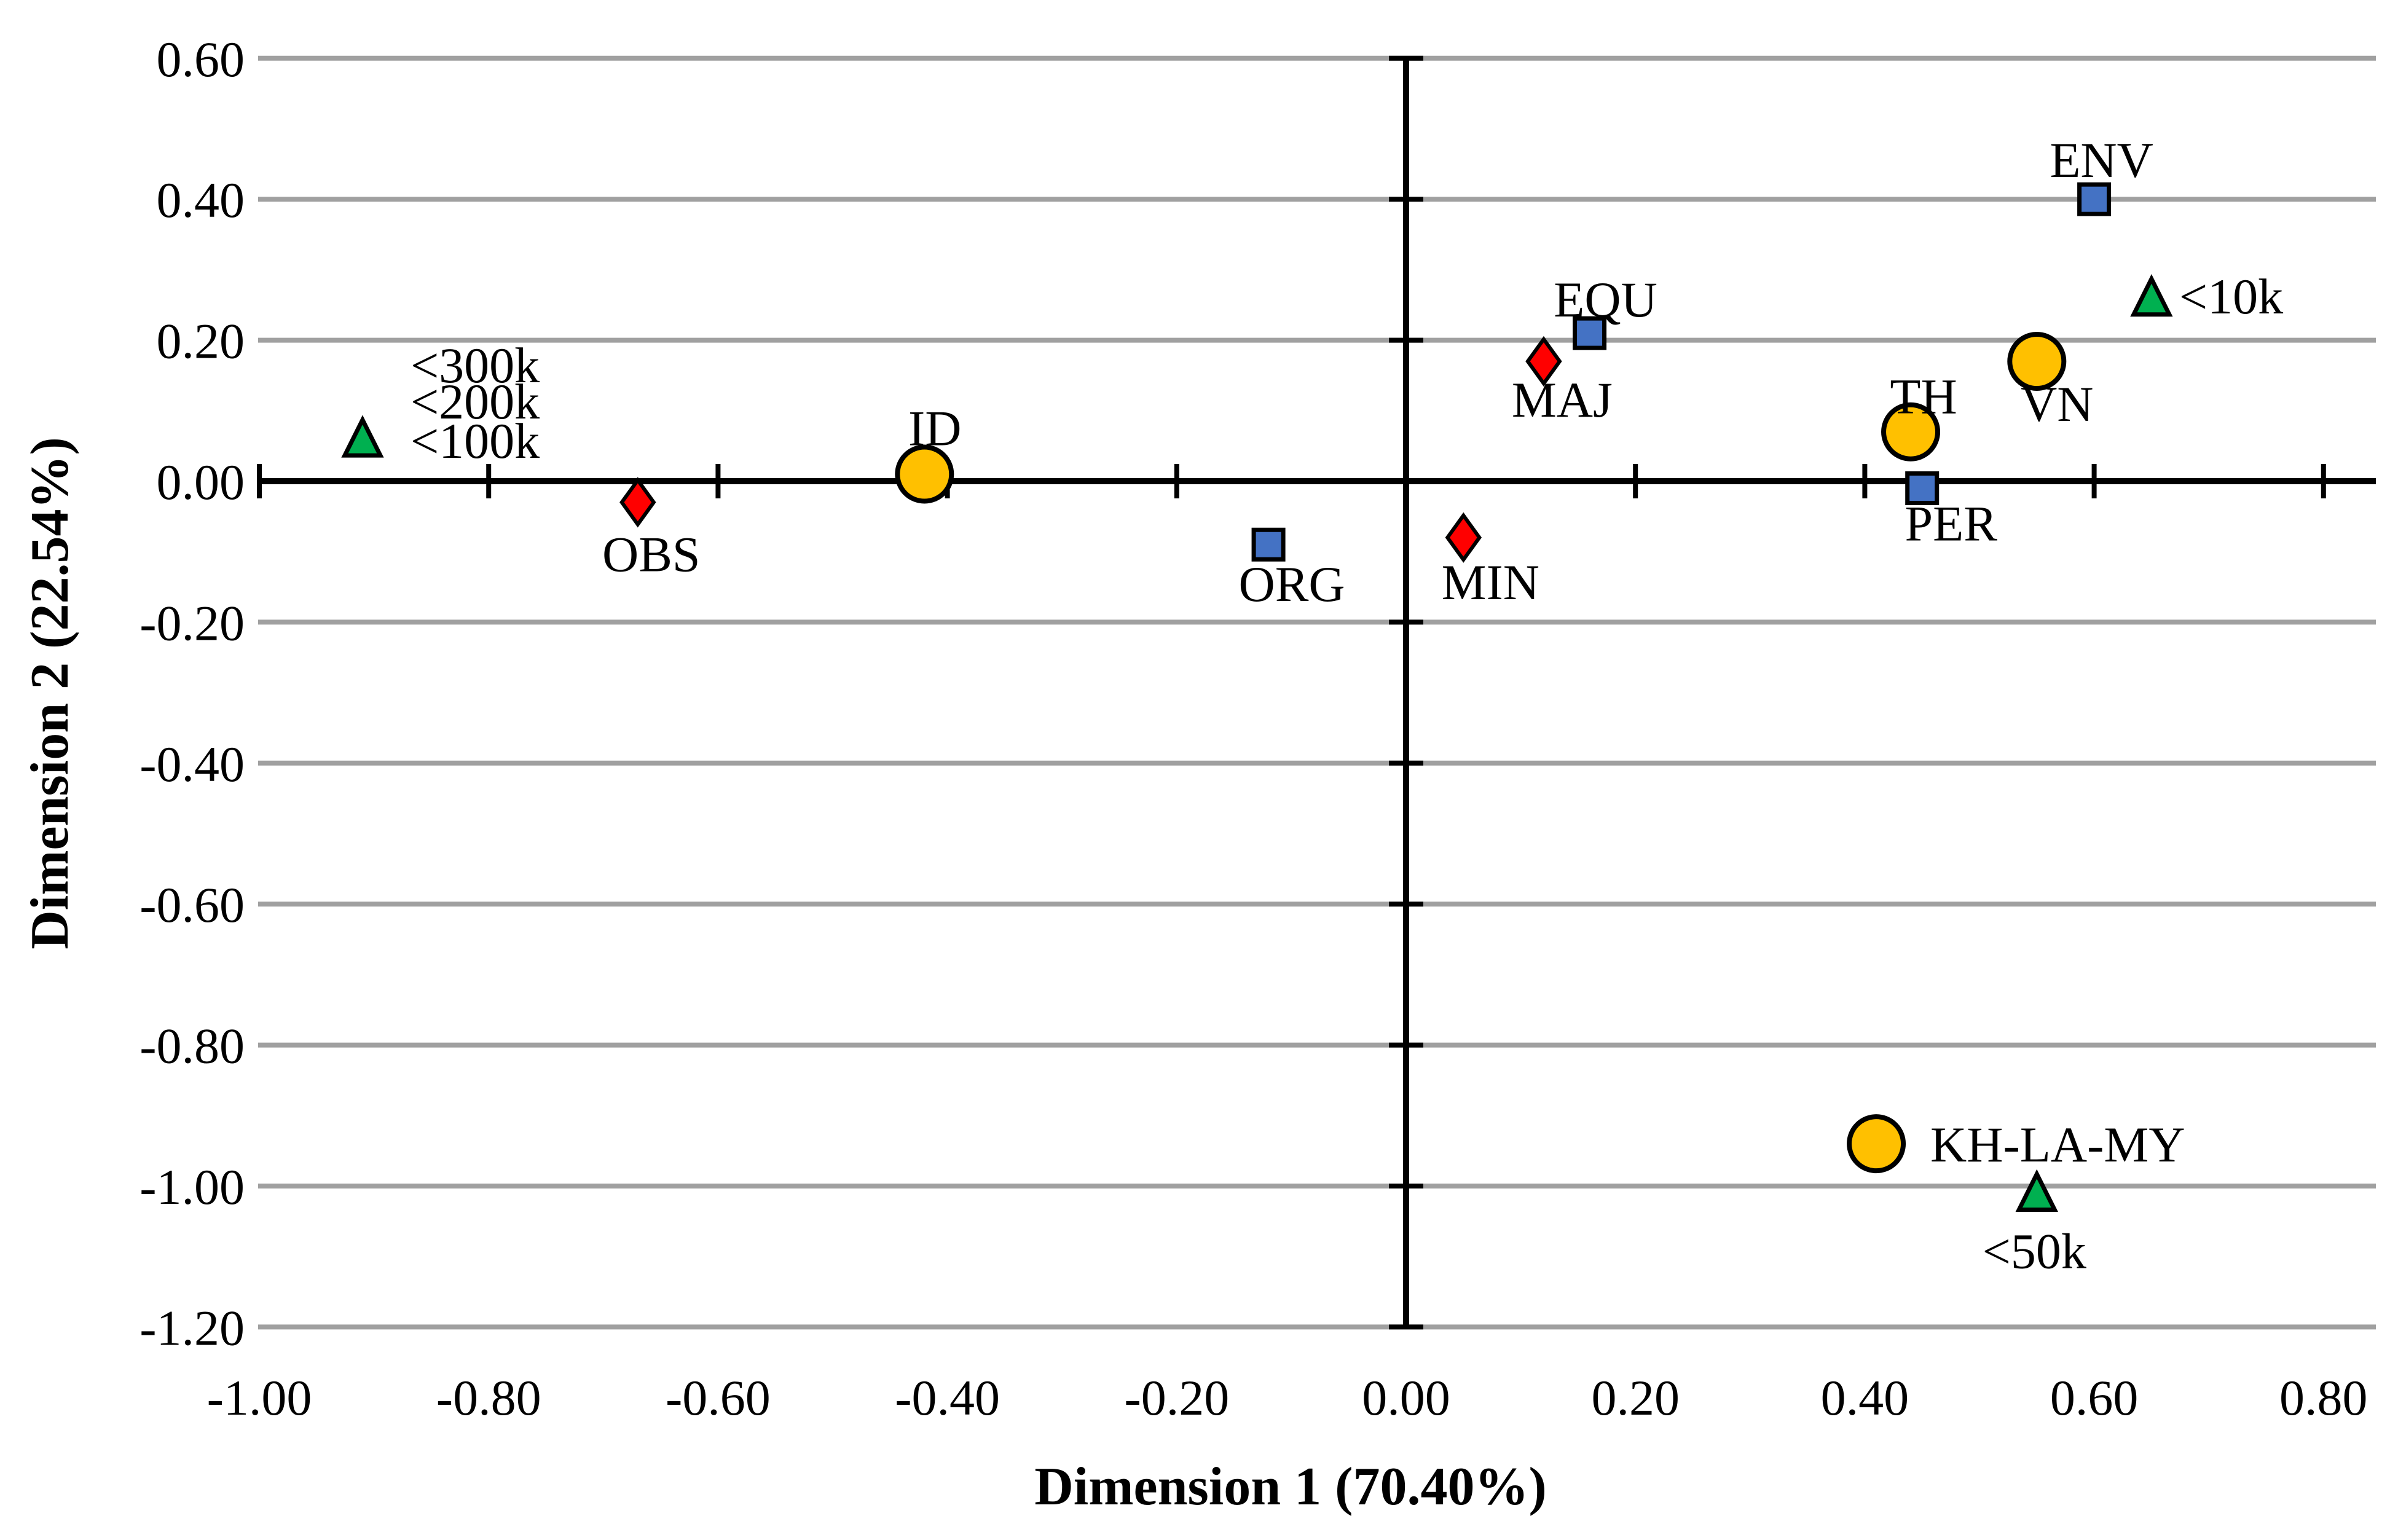  I want to click on y-axis-title: Dimension 2 (22.54%), so click(50, 693).